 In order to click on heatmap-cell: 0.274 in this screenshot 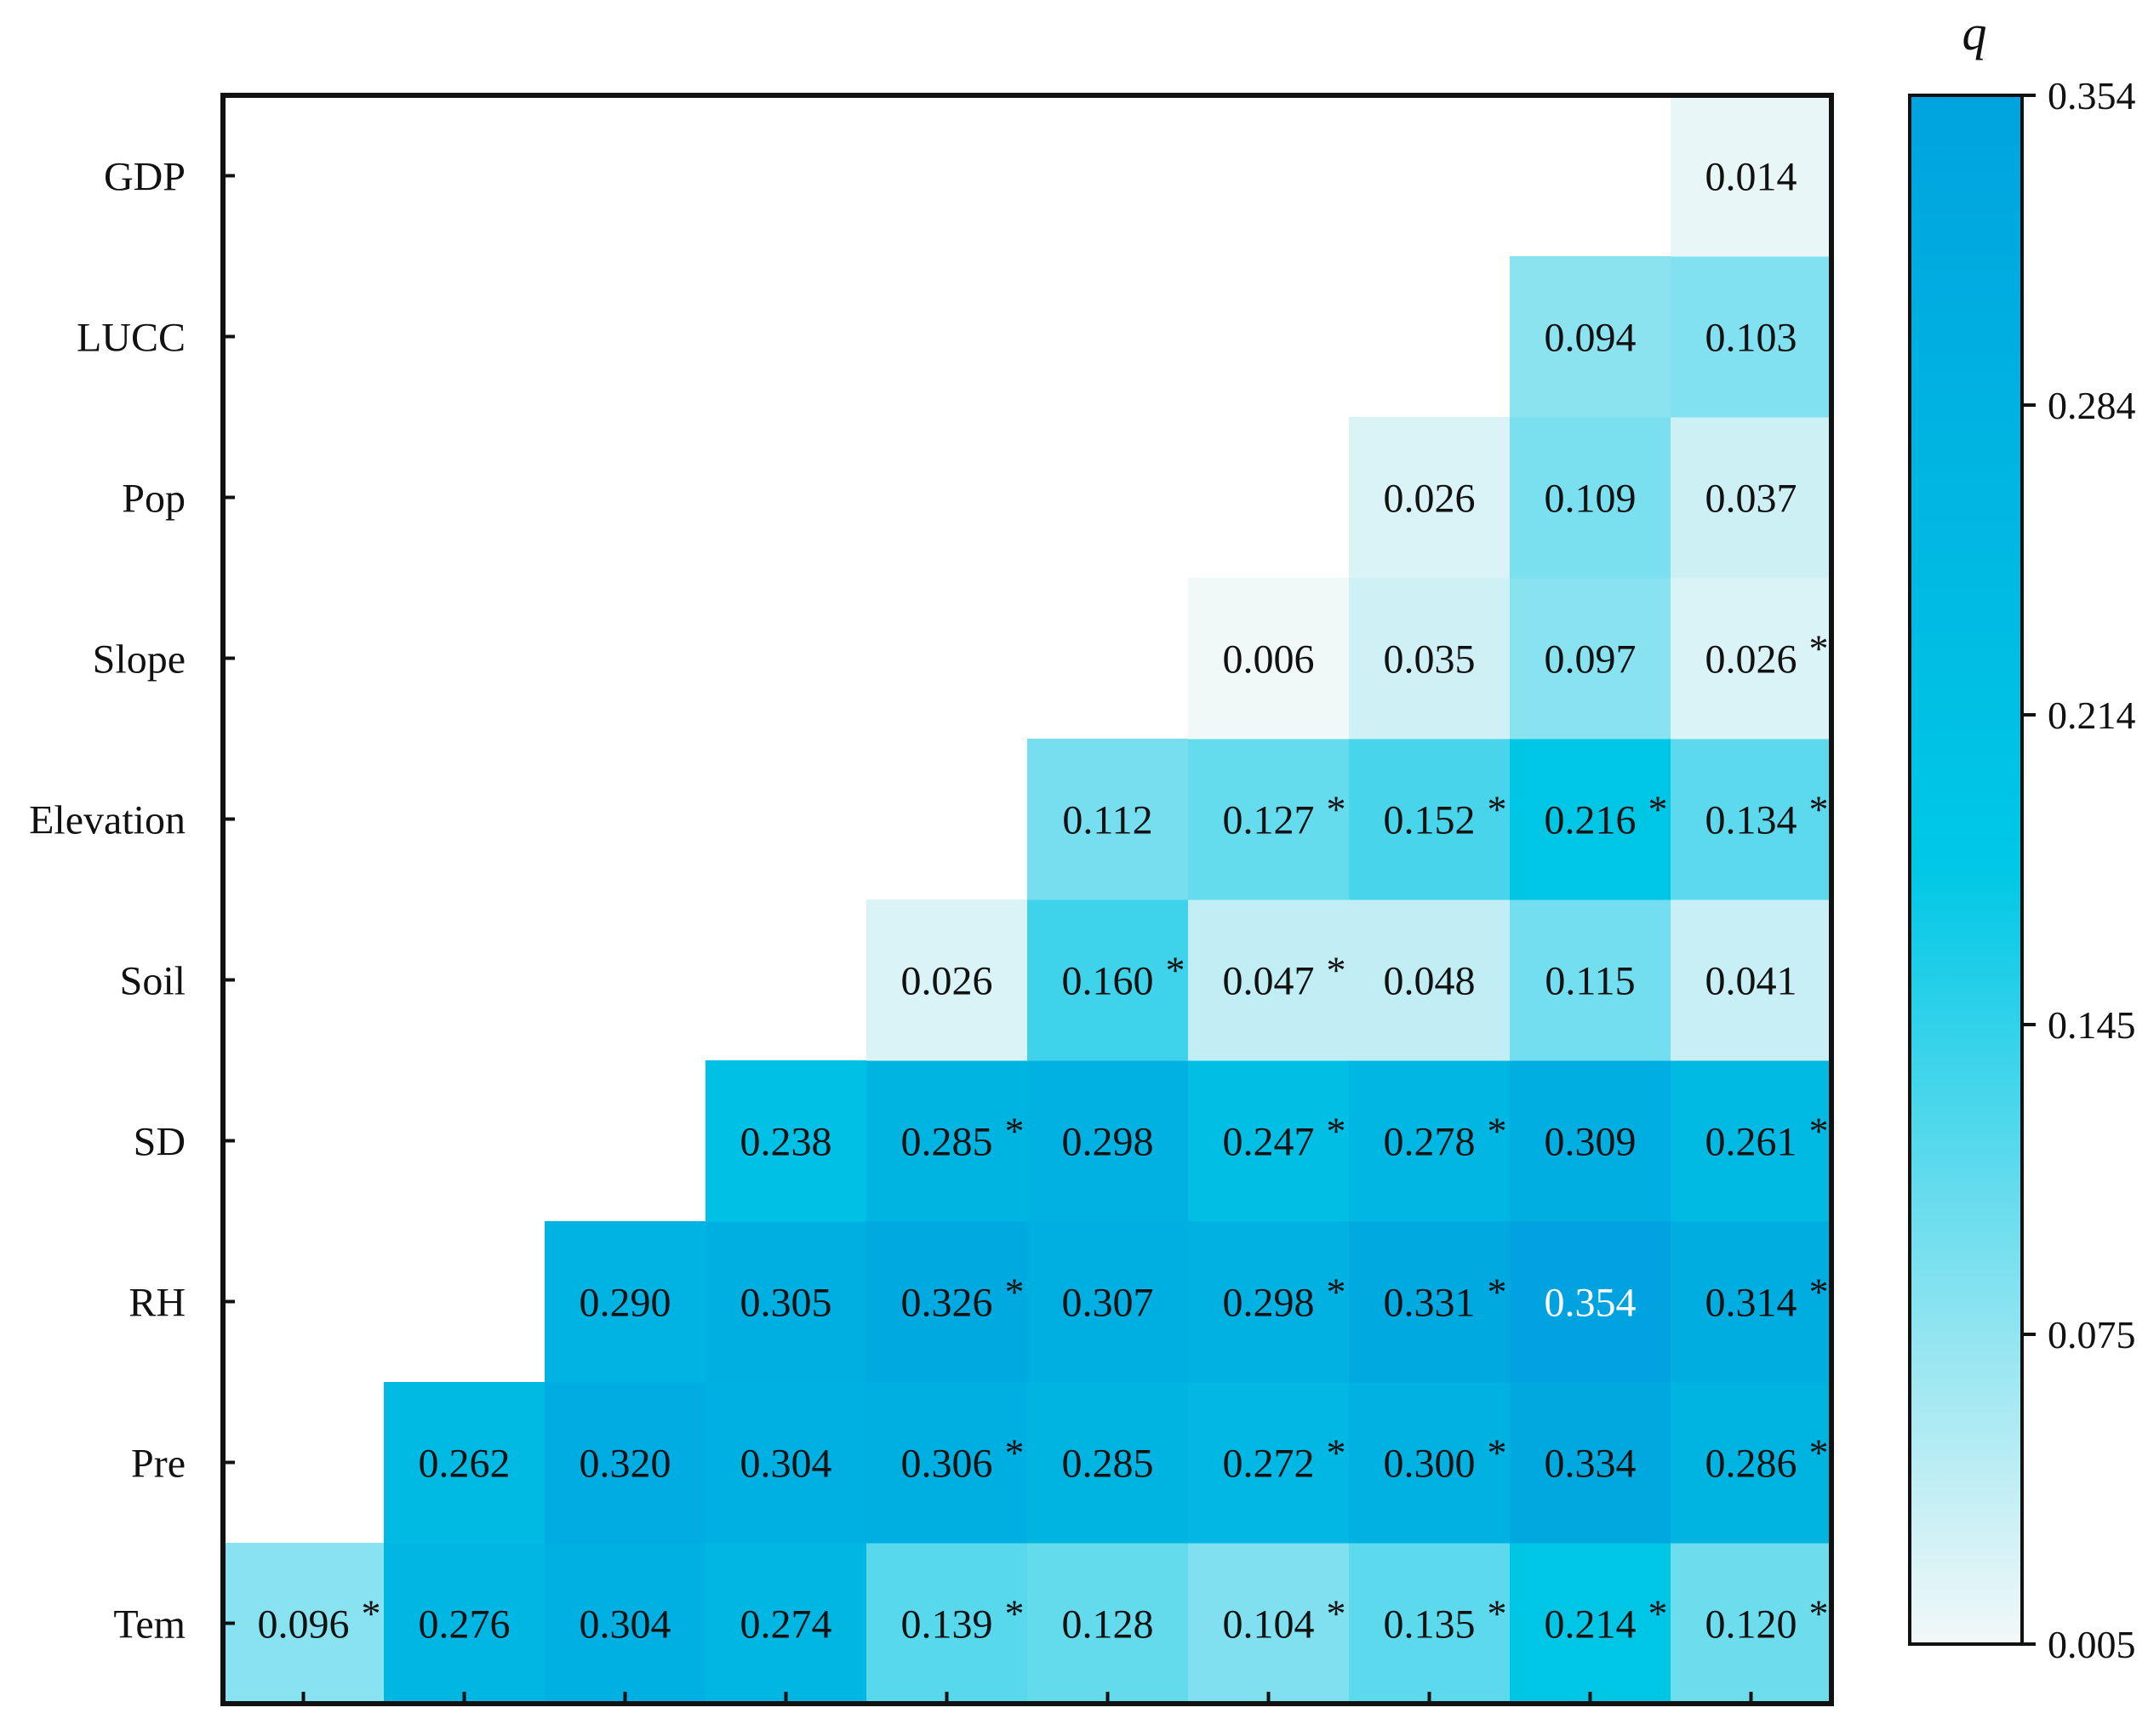, I will do `click(786, 1624)`.